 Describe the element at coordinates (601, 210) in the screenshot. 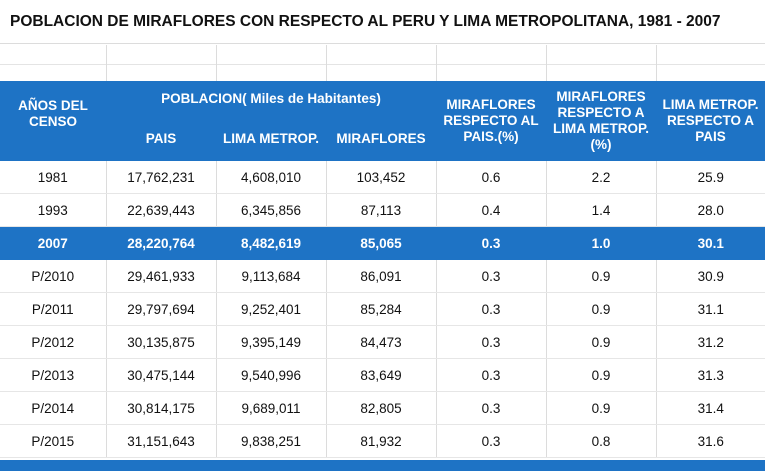

I see `cell-pct-lima: 1.4` at that location.